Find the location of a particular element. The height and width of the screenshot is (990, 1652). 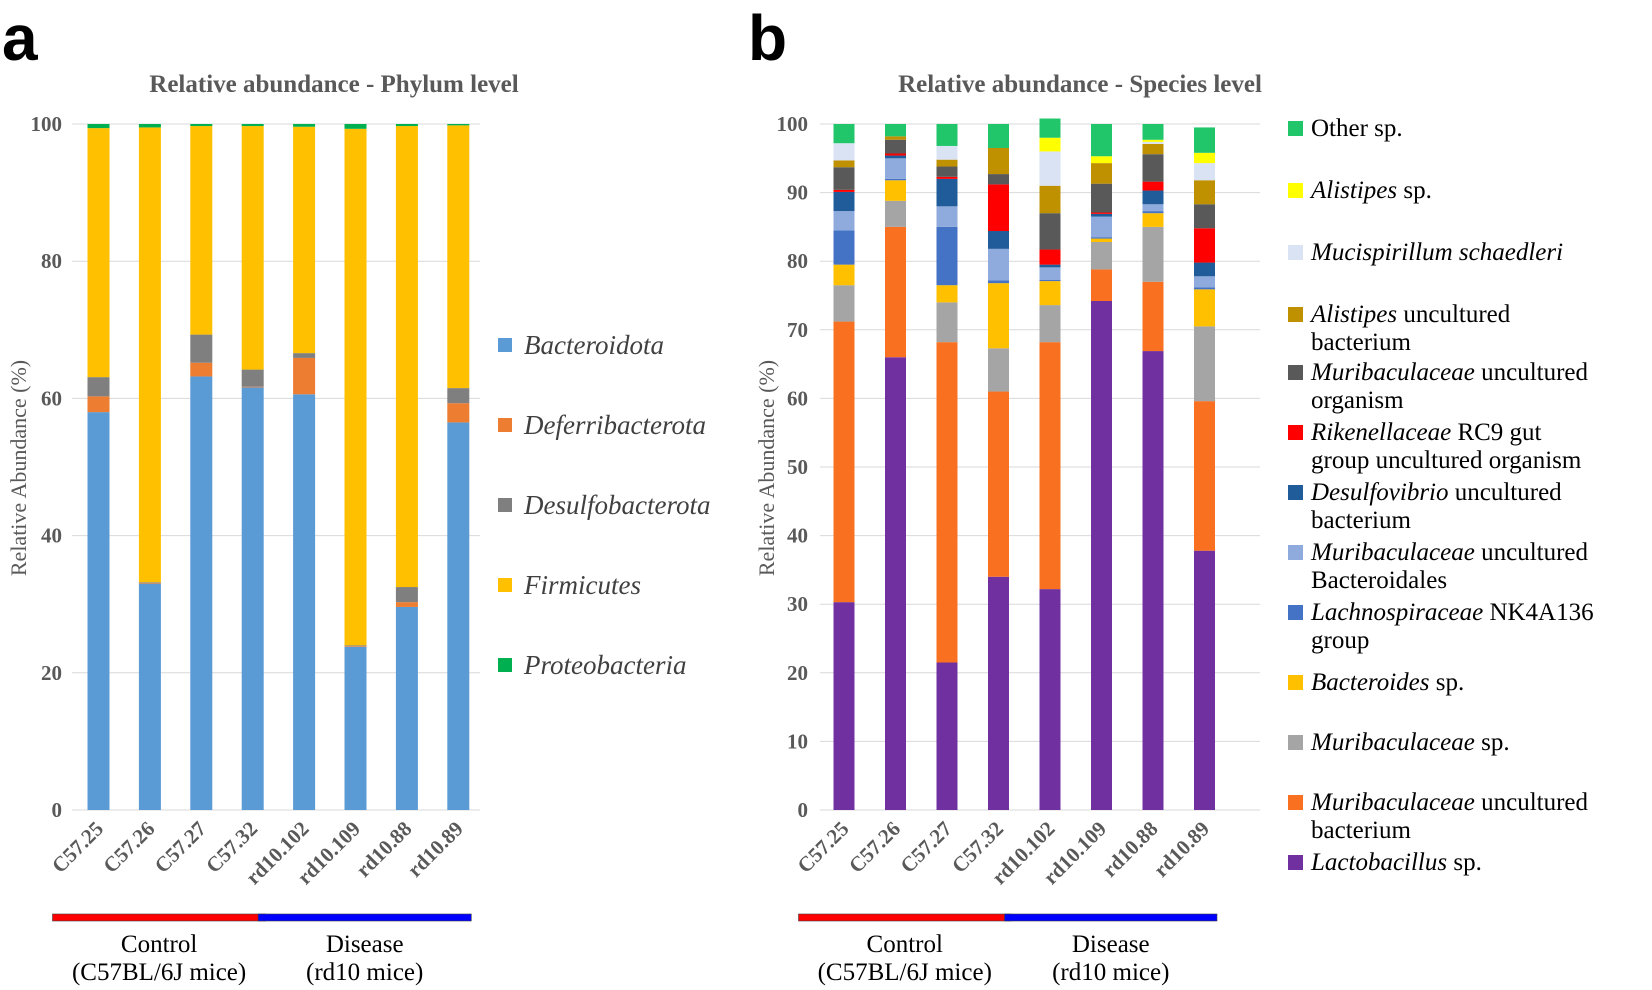

panel-label-b: b is located at coordinates (767, 38).